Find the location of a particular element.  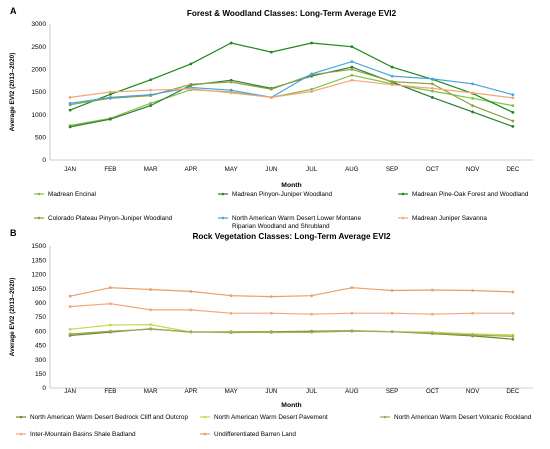

y-tick-label: 750 is located at coordinates (40, 317).